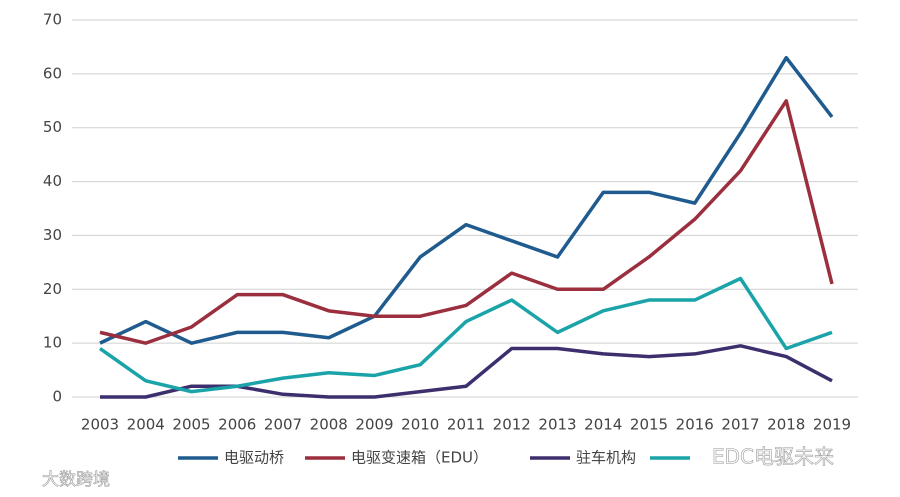  What do you see at coordinates (740, 425) in the screenshot?
I see `x-tick-label: 2017` at bounding box center [740, 425].